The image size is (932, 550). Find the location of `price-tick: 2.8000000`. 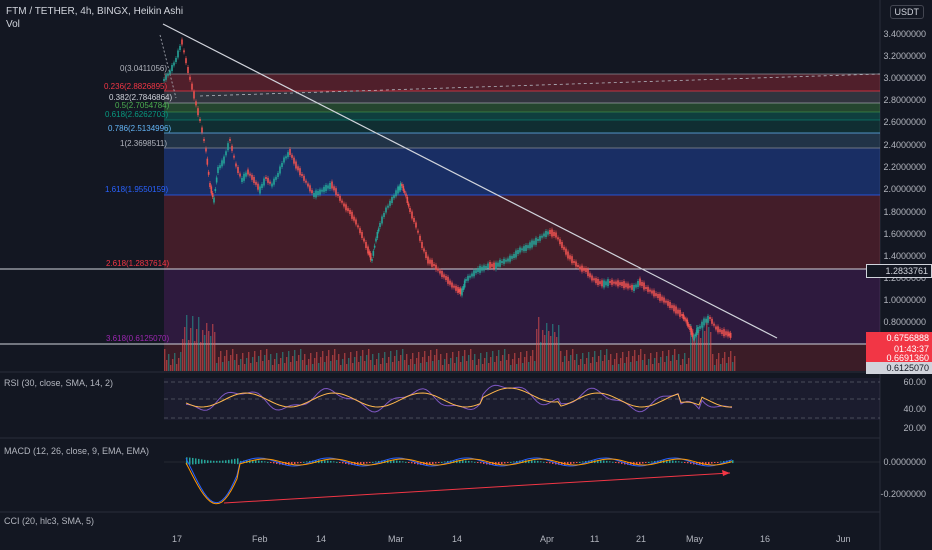

price-tick: 2.8000000 is located at coordinates (904, 100).